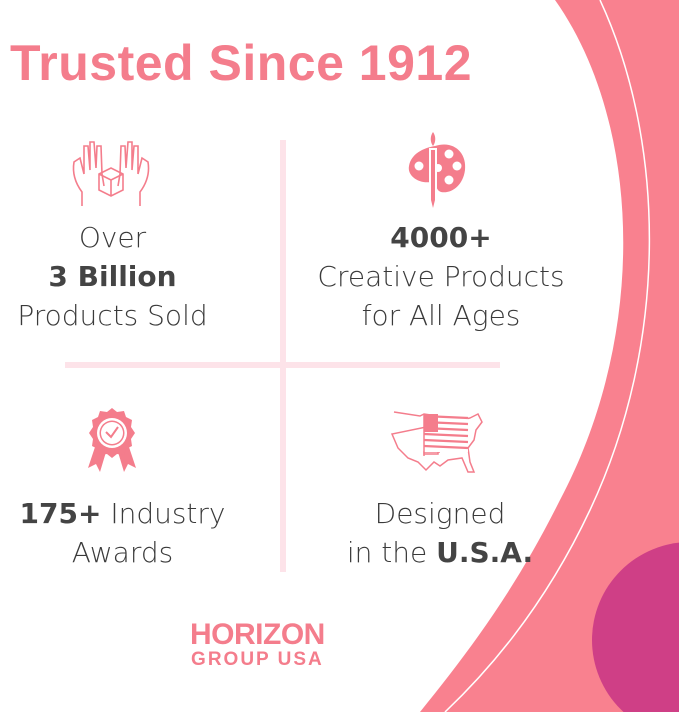  I want to click on stat-line: for All Ages, so click(441, 315).